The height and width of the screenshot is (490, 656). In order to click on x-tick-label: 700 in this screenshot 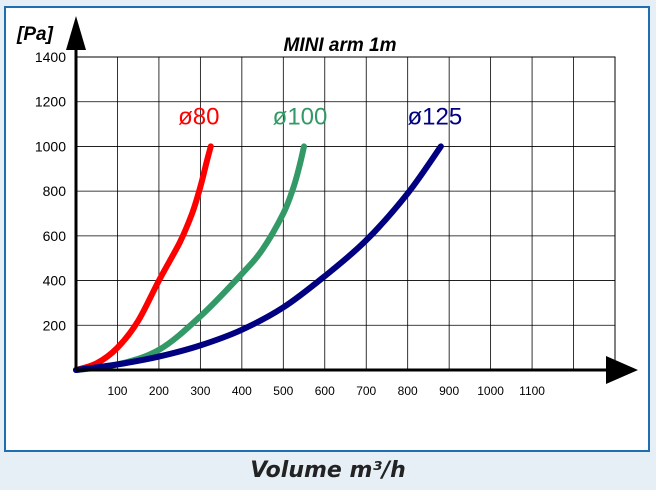, I will do `click(366, 391)`.